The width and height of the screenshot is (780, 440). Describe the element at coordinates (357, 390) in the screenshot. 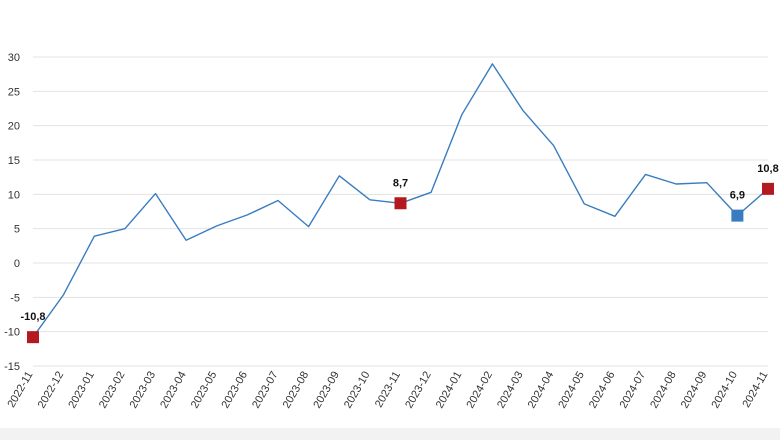

I see `x-tick-label: 2023-10` at that location.